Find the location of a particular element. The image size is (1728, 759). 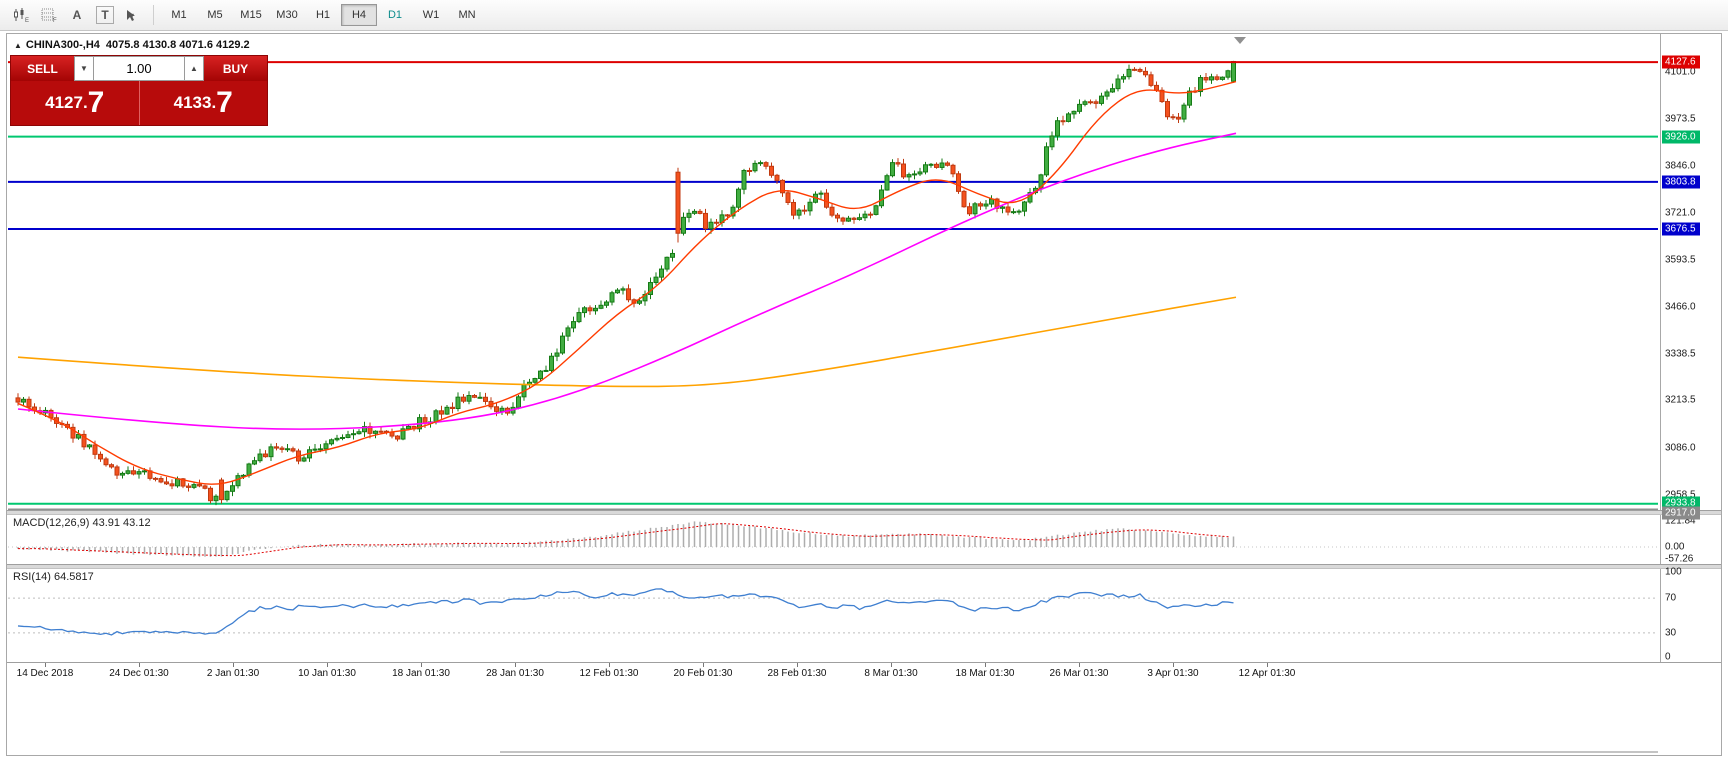

time-axis-label: 3 Apr 01:30 is located at coordinates (1173, 673).